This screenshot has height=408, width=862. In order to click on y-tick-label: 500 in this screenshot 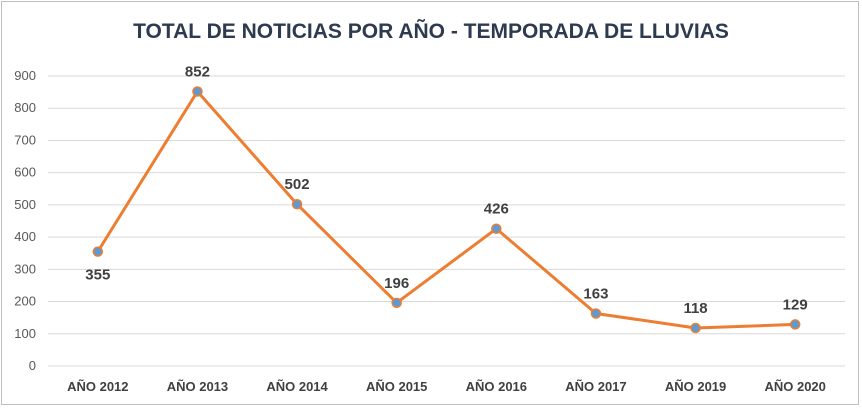, I will do `click(25, 204)`.